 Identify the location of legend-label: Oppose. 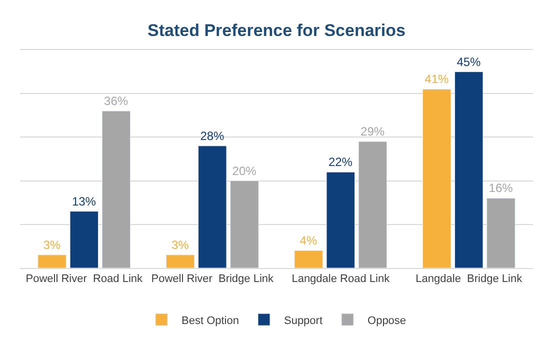
(387, 320).